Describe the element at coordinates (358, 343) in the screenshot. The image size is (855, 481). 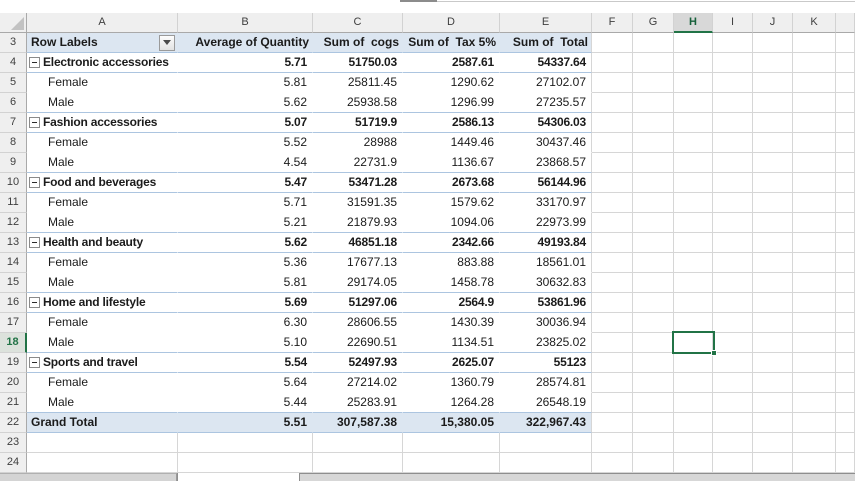
I see `cell-C18: 22690.51` at that location.